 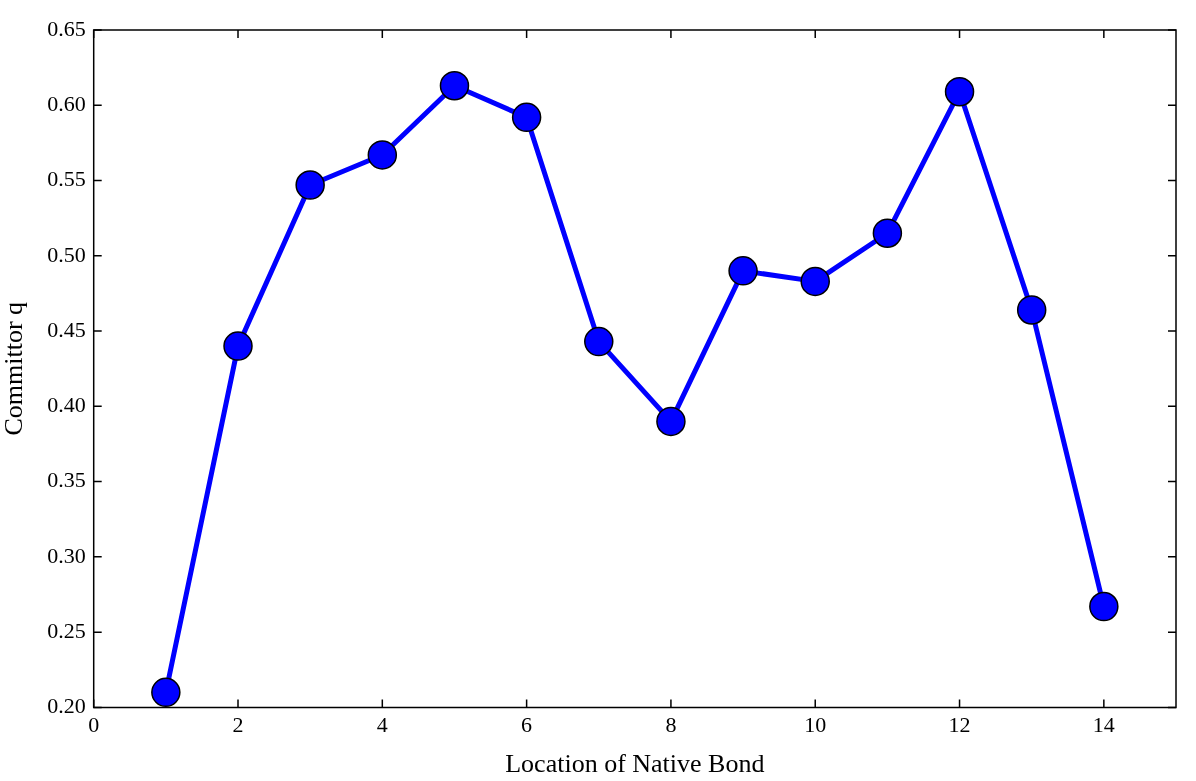 What do you see at coordinates (14, 368) in the screenshot?
I see `y-axis-title: Committor q` at bounding box center [14, 368].